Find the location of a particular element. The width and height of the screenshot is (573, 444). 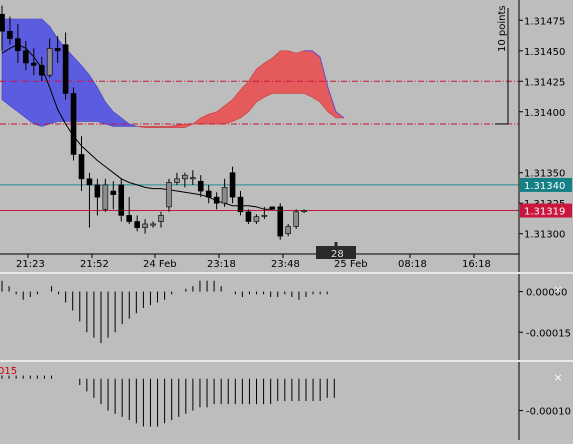

price-tick-label: 1.31425 is located at coordinates (544, 82).